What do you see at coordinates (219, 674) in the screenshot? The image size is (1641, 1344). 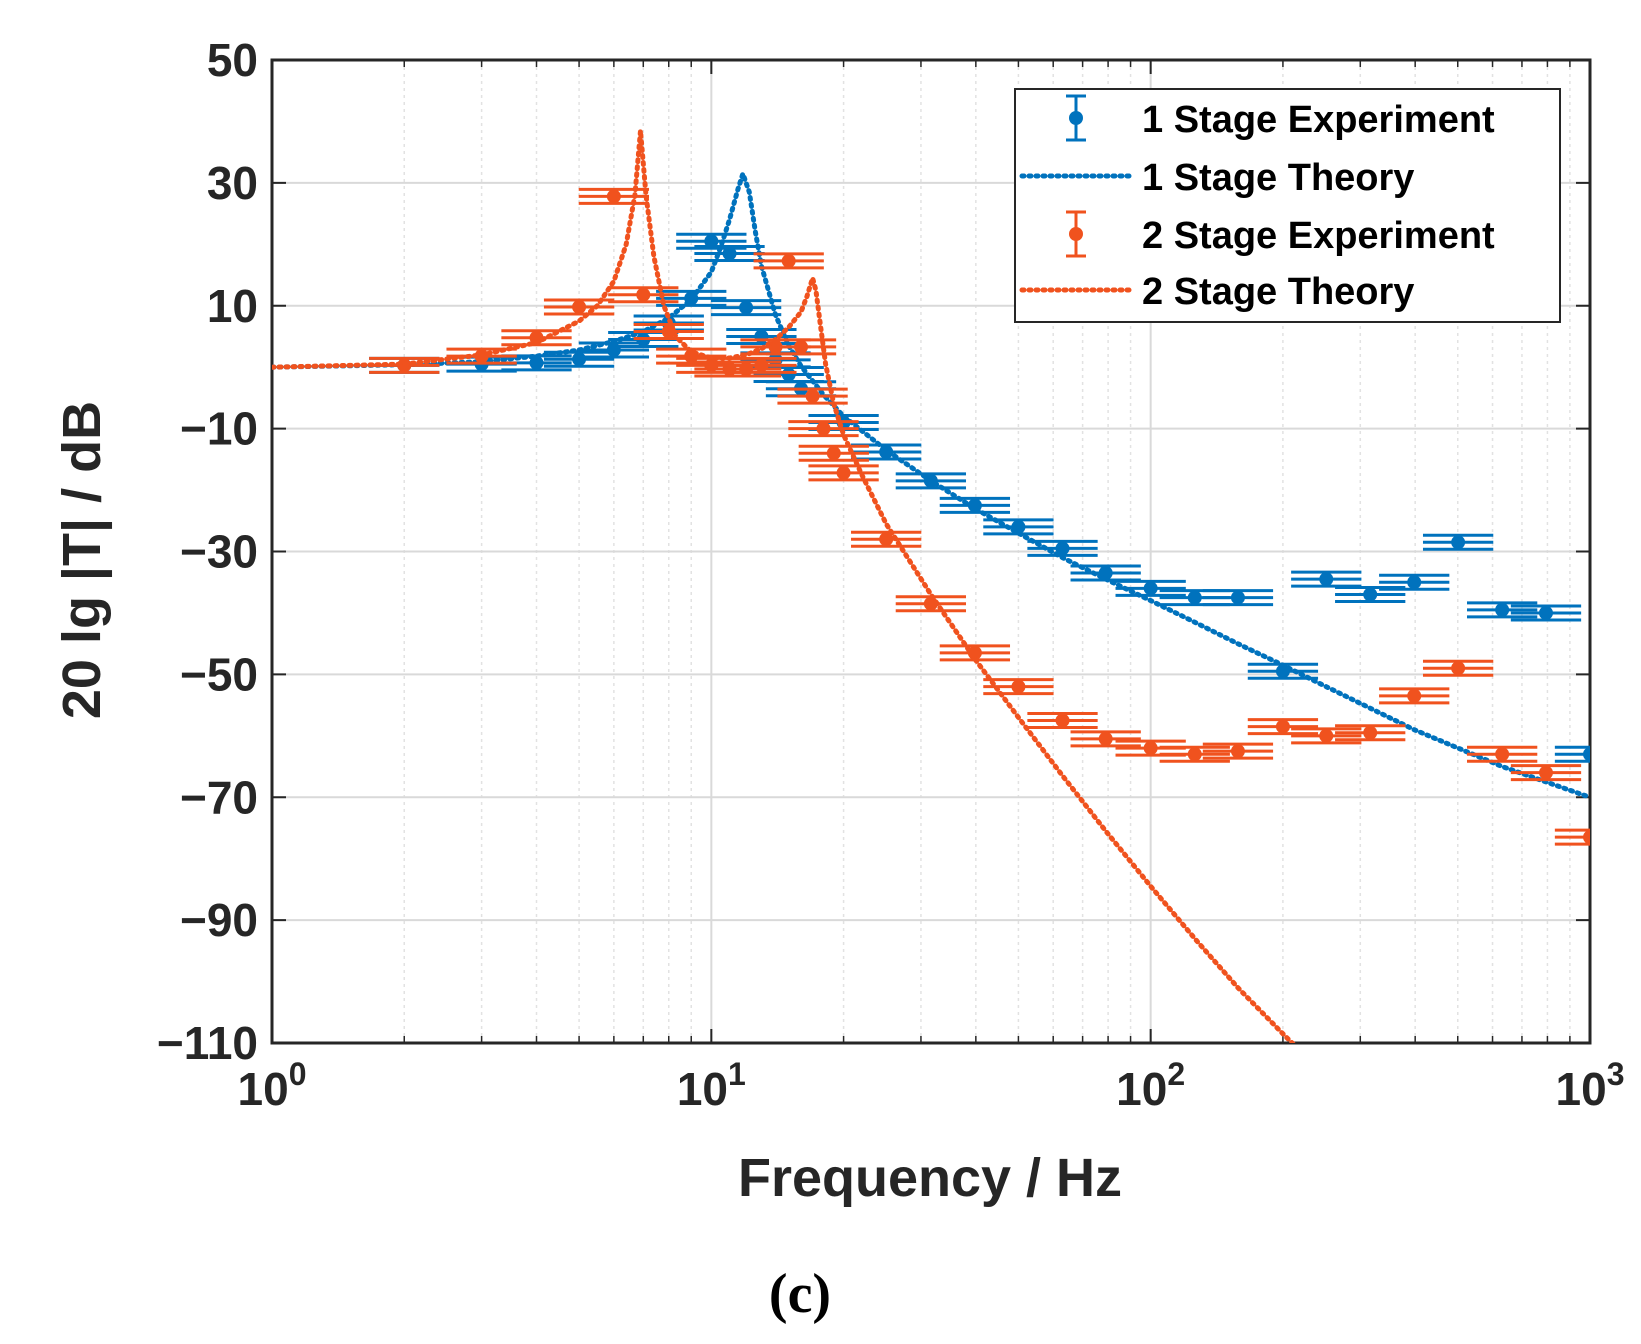 I see `y-tick-label: −50` at bounding box center [219, 674].